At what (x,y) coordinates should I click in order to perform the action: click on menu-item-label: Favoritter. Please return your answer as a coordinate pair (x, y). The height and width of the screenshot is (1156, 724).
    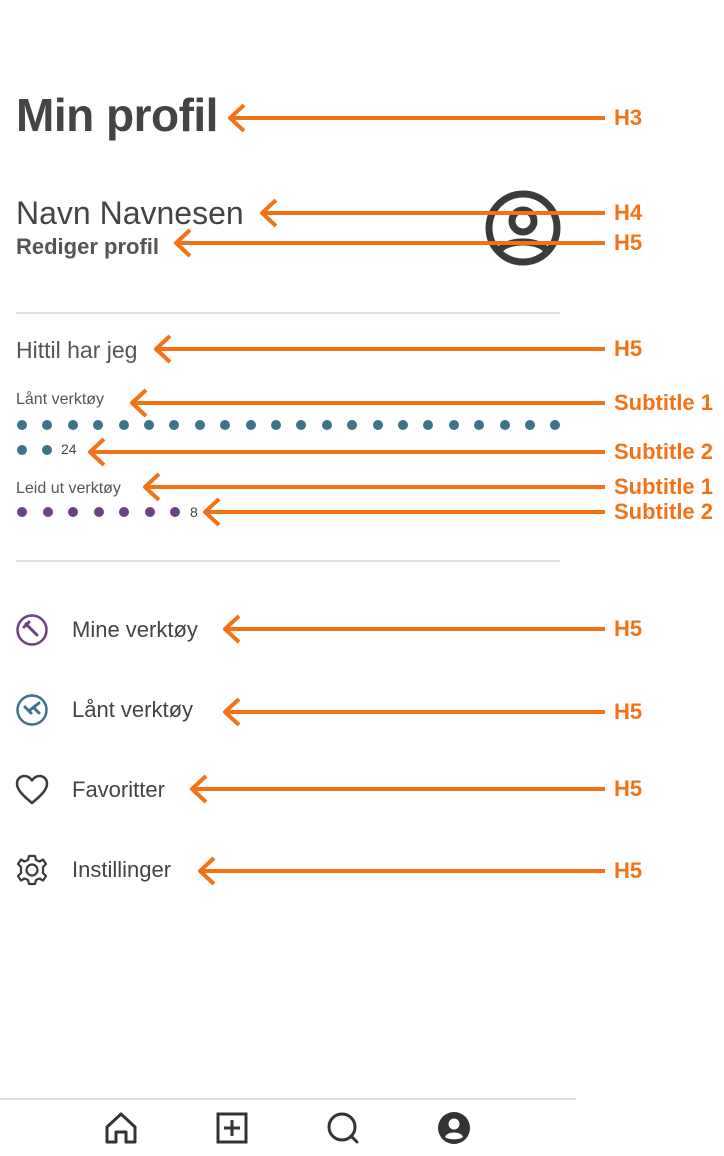
    Looking at the image, I should click on (118, 789).